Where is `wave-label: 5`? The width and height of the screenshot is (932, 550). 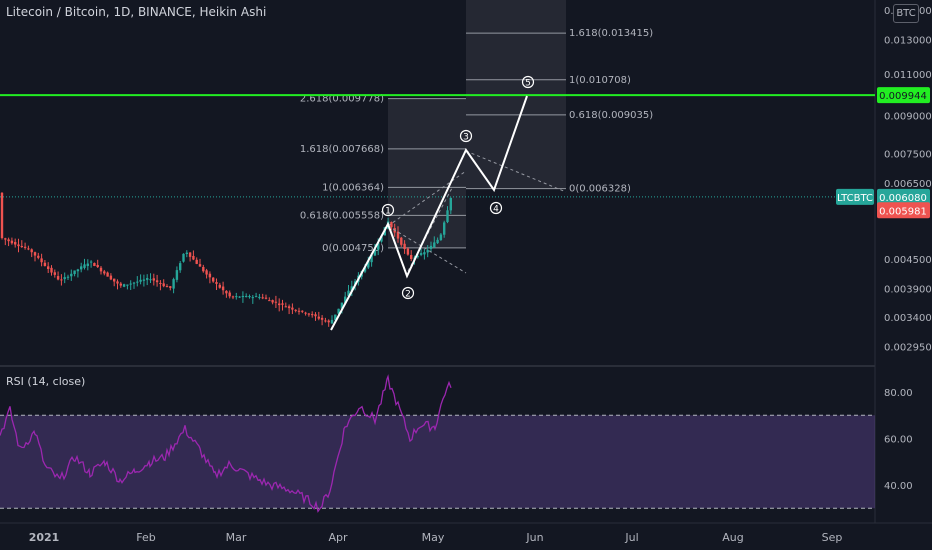 wave-label: 5 is located at coordinates (528, 84).